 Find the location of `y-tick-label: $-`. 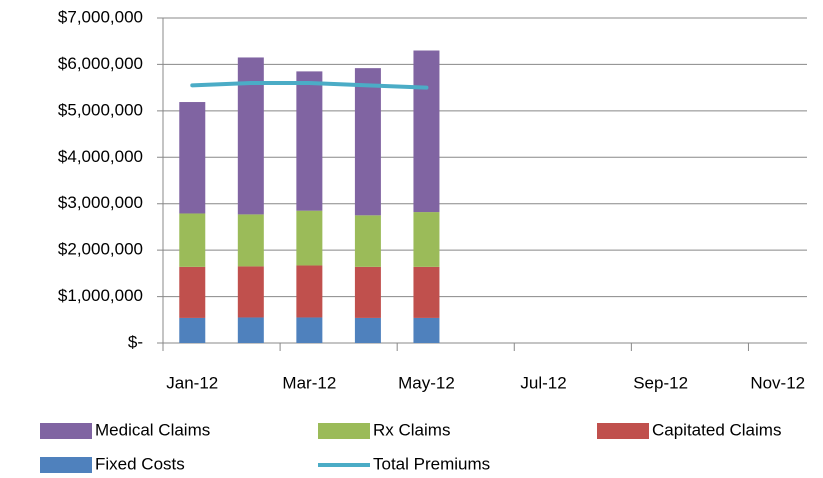

y-tick-label: $- is located at coordinates (135, 341).